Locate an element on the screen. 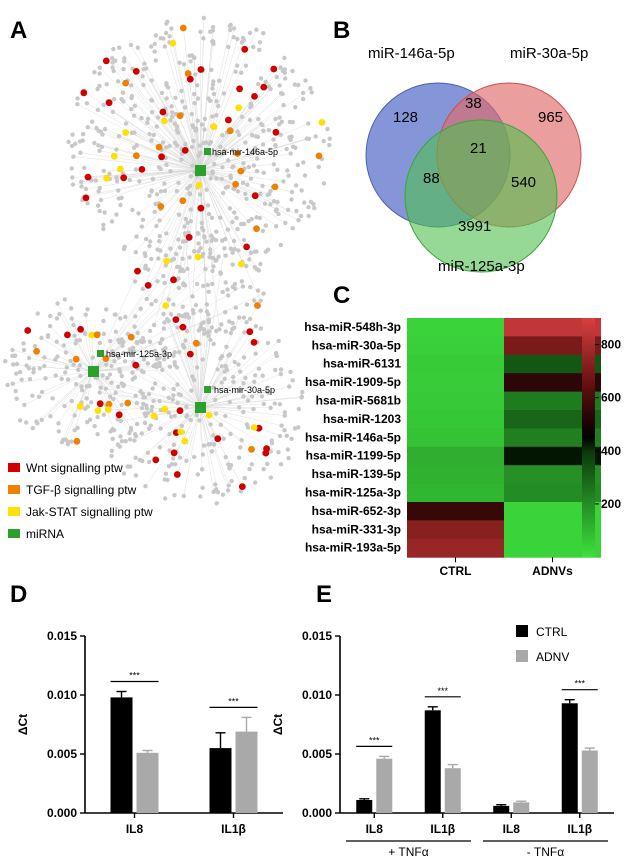 This screenshot has width=628, height=856. heatmap-row-label: hsa-miR-548h-3p is located at coordinates (352, 327).